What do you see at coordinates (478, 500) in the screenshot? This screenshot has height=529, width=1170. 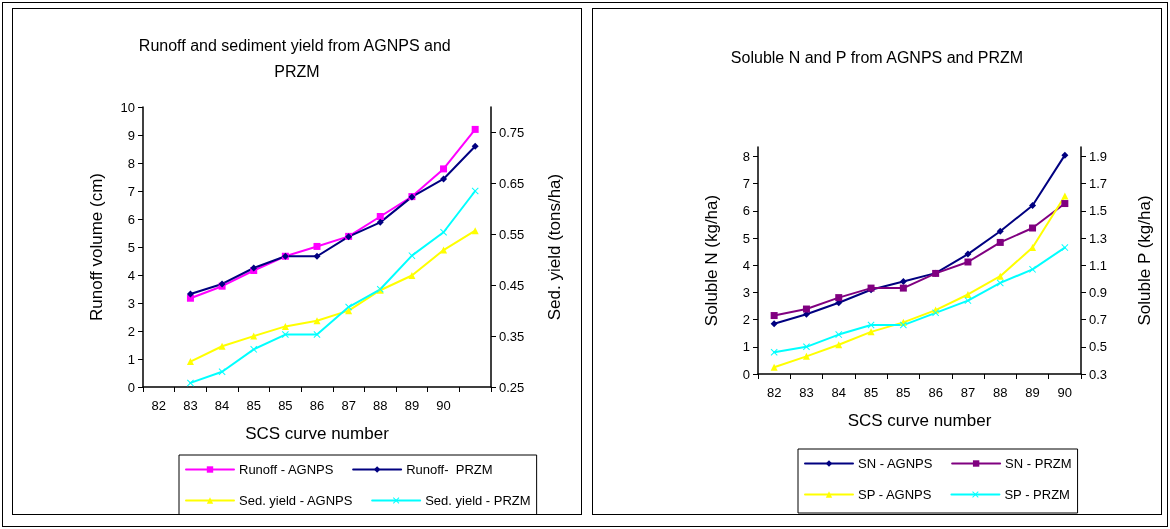 I see `legend-label: Sed. yield - PRZM` at bounding box center [478, 500].